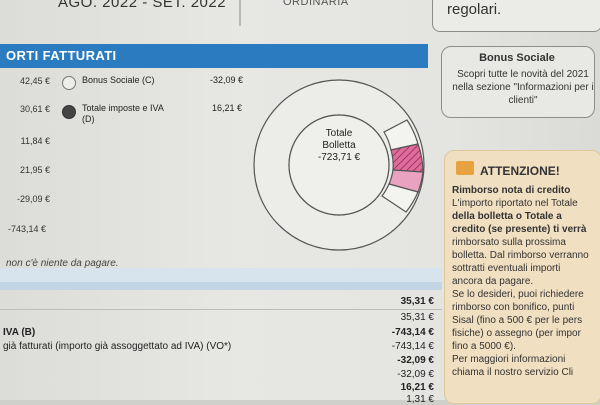 Image resolution: width=600 pixels, height=405 pixels. What do you see at coordinates (88, 119) in the screenshot?
I see `legend-sub-imposte: (D)` at bounding box center [88, 119].